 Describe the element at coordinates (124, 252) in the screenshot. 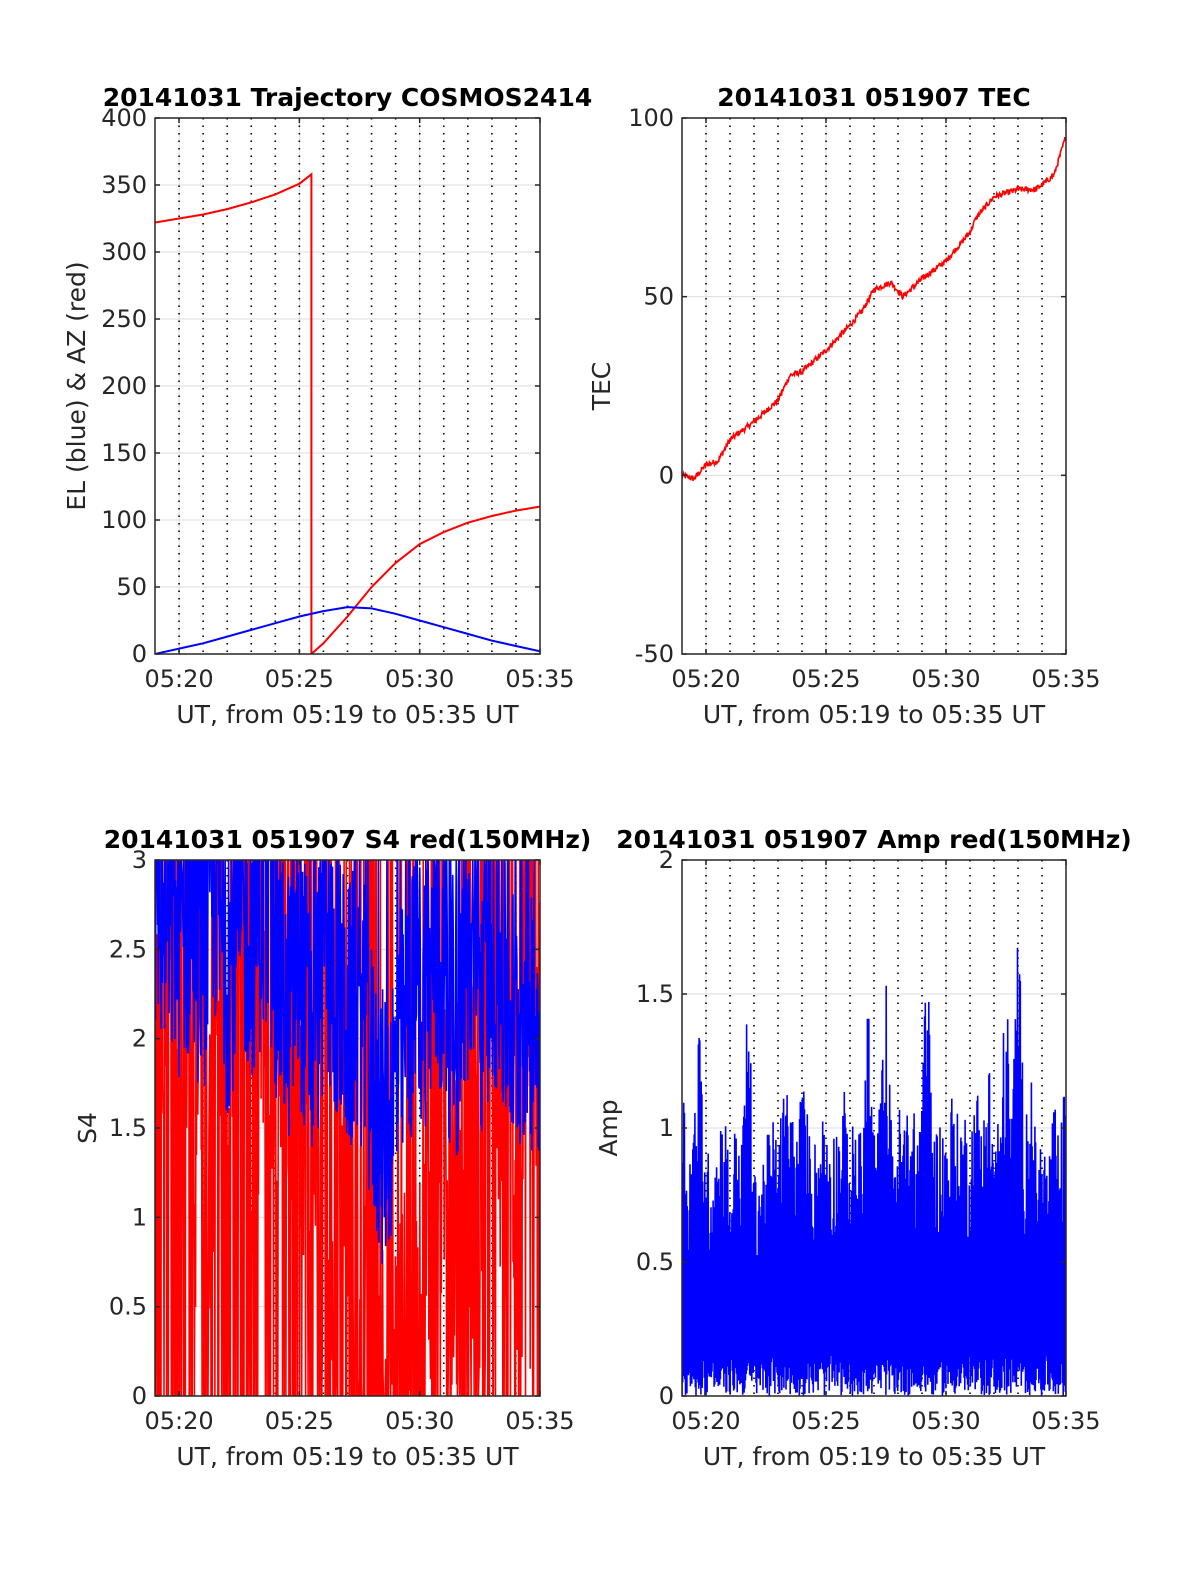

I see `y-tick-label: 300` at that location.